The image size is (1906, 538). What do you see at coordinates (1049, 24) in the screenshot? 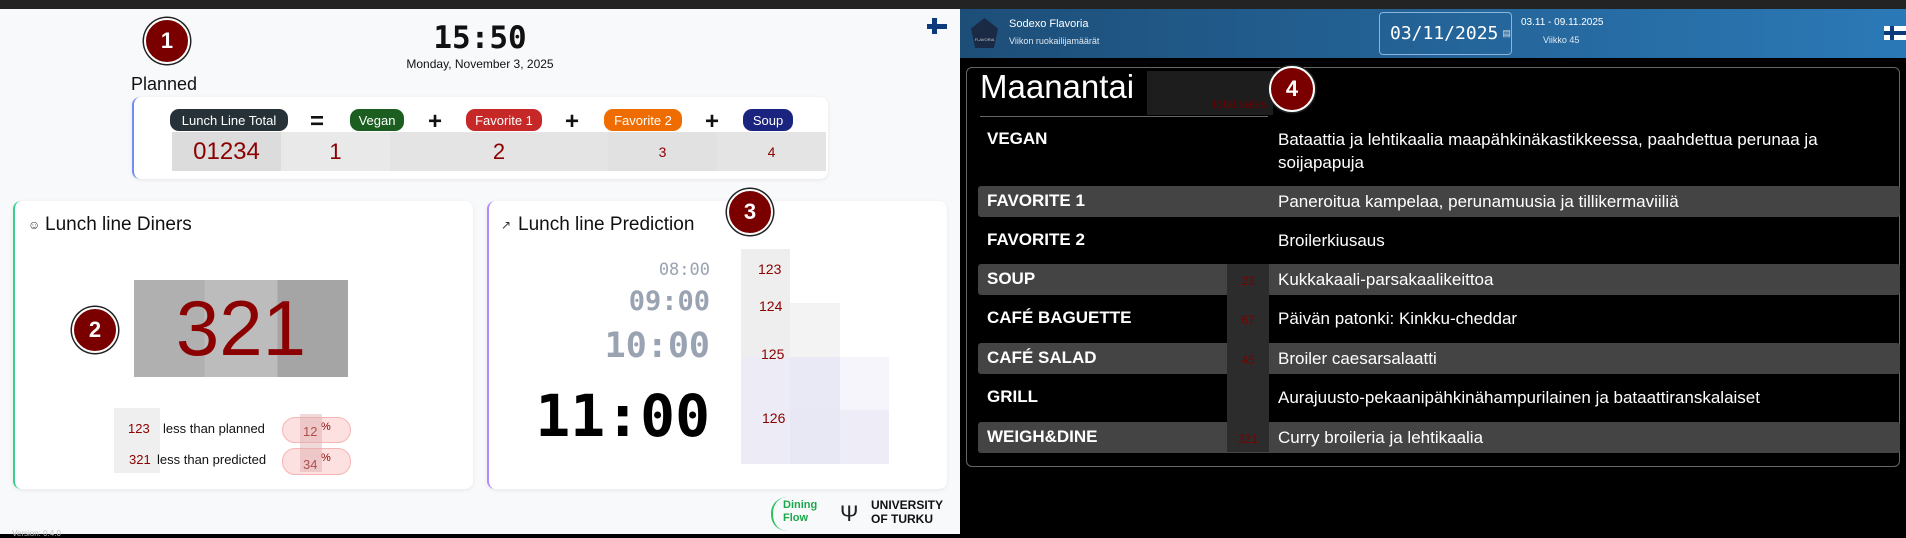
I see `brand-name: Sodexo Flavoria` at bounding box center [1049, 24].